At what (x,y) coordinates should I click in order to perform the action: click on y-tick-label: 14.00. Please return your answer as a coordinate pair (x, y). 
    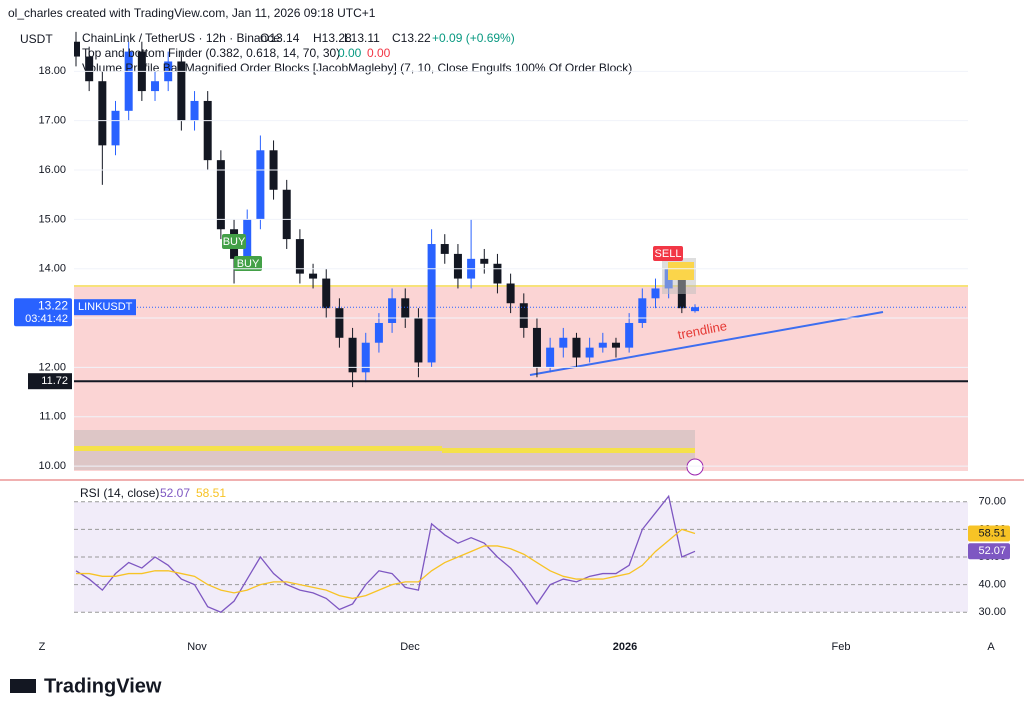
    Looking at the image, I should click on (52, 269).